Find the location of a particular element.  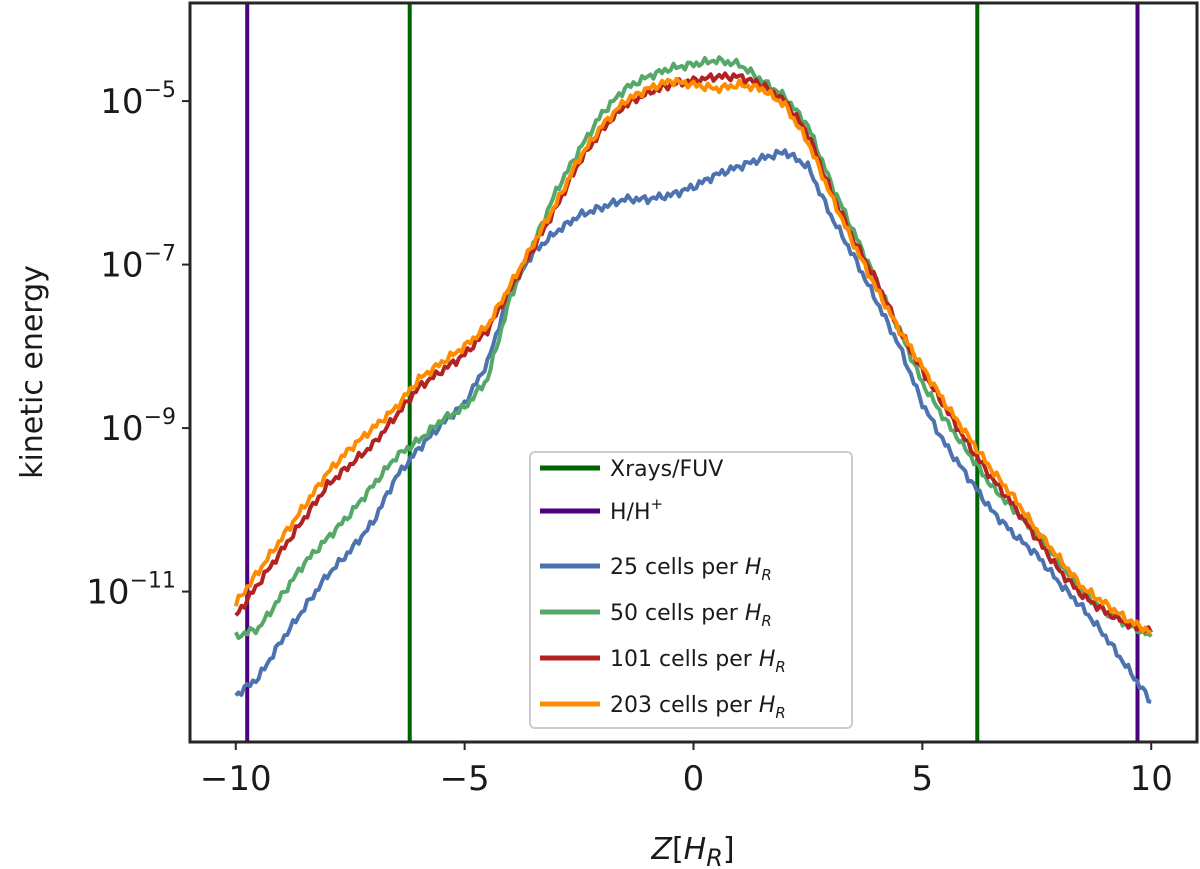

legend-label-h-hplus: H/H+ is located at coordinates (636, 510).